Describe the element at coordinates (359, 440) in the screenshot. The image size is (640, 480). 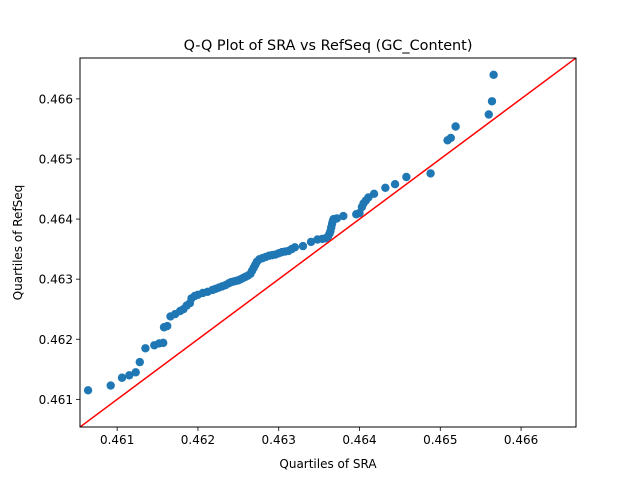
I see `x-tick-label: 0.464` at that location.